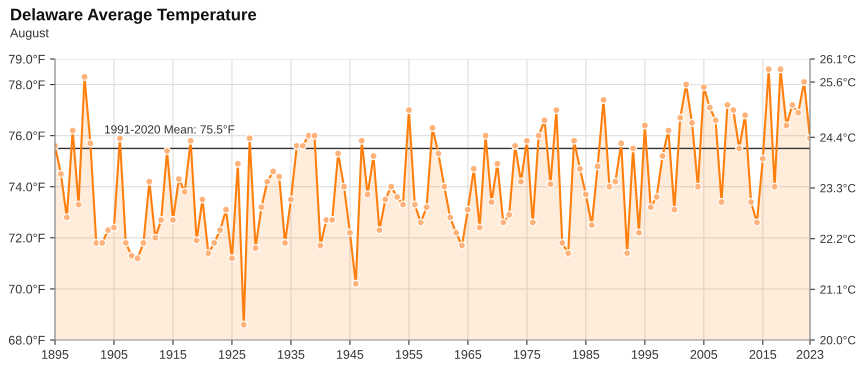 This screenshot has width=864, height=372. What do you see at coordinates (838, 340) in the screenshot?
I see `y2-tick-label: 20.0°C` at bounding box center [838, 340].